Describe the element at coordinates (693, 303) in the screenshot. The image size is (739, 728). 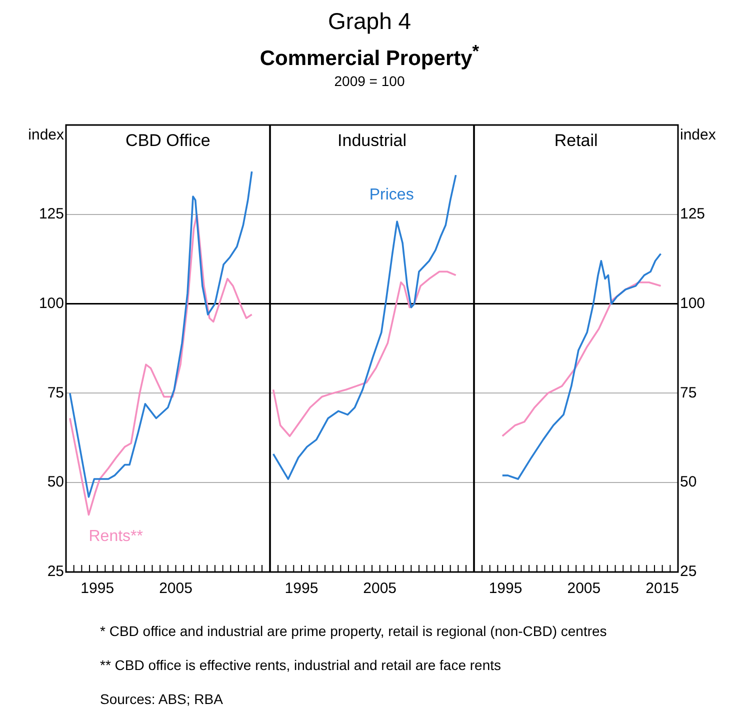
I see `y2-tick-label: 100` at that location.